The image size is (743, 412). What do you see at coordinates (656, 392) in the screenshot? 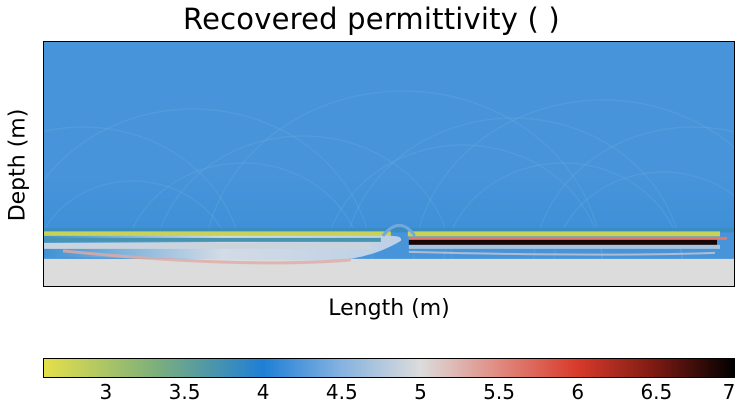
I see `colorbar-tick-label: 6.5` at bounding box center [656, 392].